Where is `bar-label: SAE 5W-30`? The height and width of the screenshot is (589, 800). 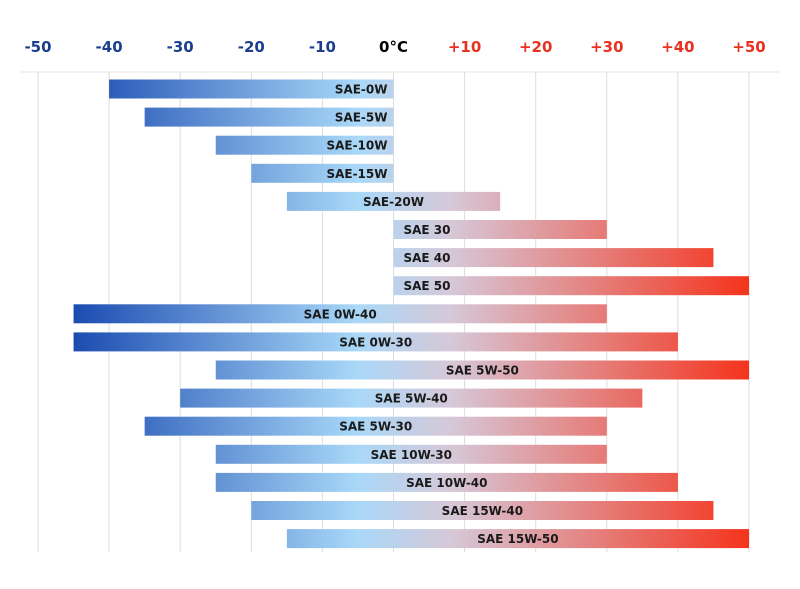 bar-label: SAE 5W-30 is located at coordinates (375, 427).